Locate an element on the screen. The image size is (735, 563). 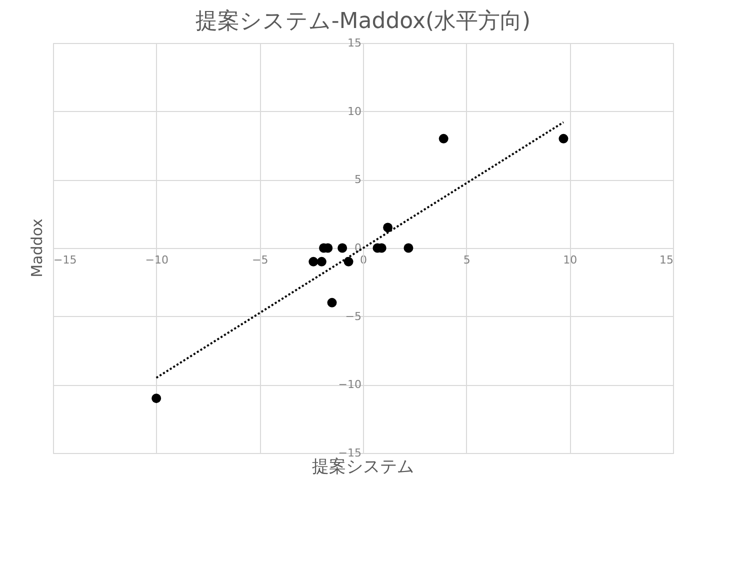
y-axis-title: Maddox is located at coordinates (37, 248).